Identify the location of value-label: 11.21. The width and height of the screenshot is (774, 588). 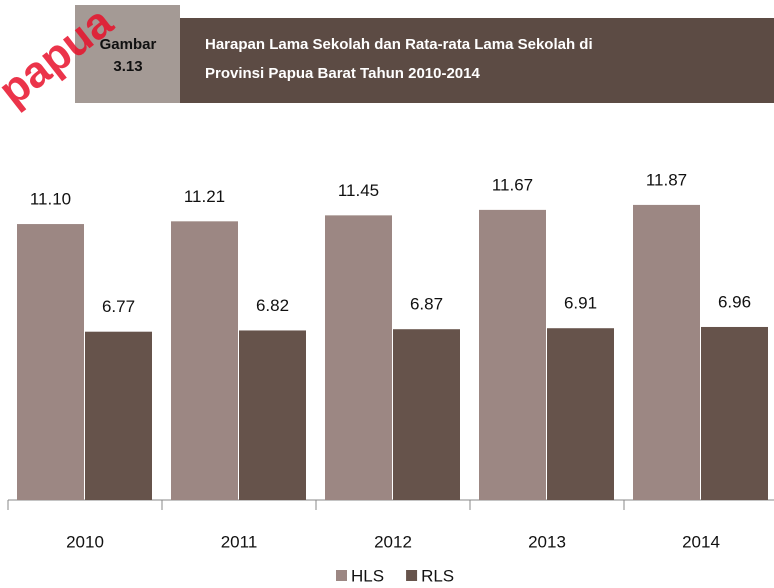
(204, 196).